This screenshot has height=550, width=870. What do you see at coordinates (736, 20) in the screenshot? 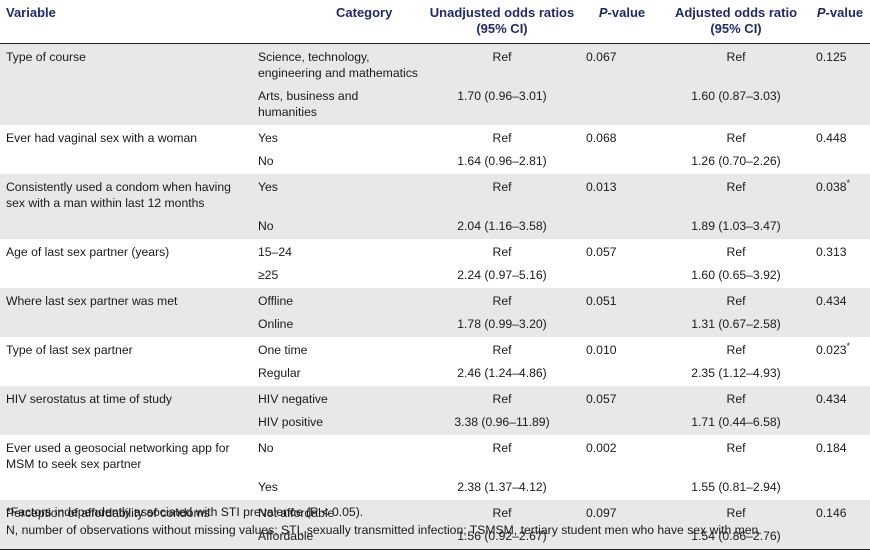
I see `header-adjusted: Adjusted odds ratio (95% CI)` at bounding box center [736, 20].